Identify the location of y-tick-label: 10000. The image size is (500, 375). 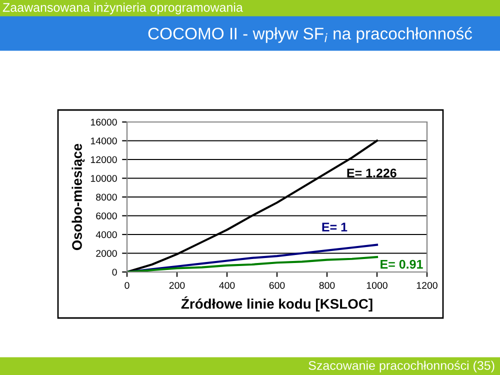
(103, 178).